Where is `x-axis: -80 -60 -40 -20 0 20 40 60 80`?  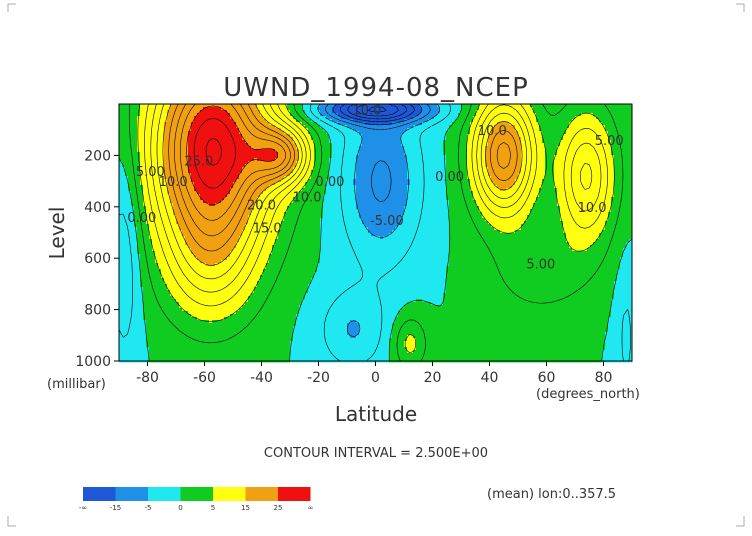 x-axis: -80 -60 -40 -20 0 20 40 60 80 is located at coordinates (374, 373).